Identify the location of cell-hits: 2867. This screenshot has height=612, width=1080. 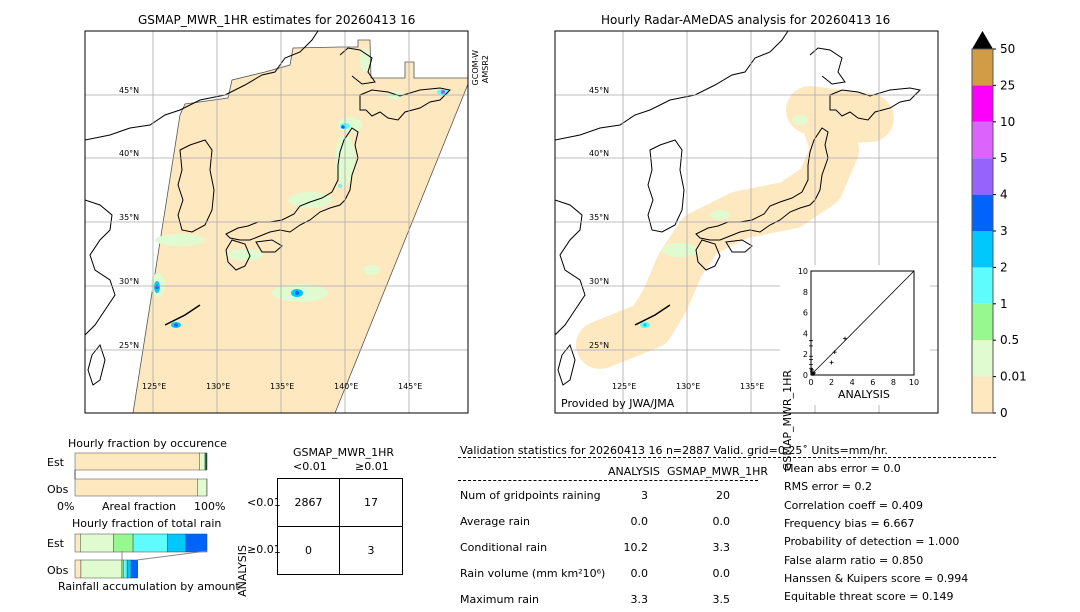
(309, 503).